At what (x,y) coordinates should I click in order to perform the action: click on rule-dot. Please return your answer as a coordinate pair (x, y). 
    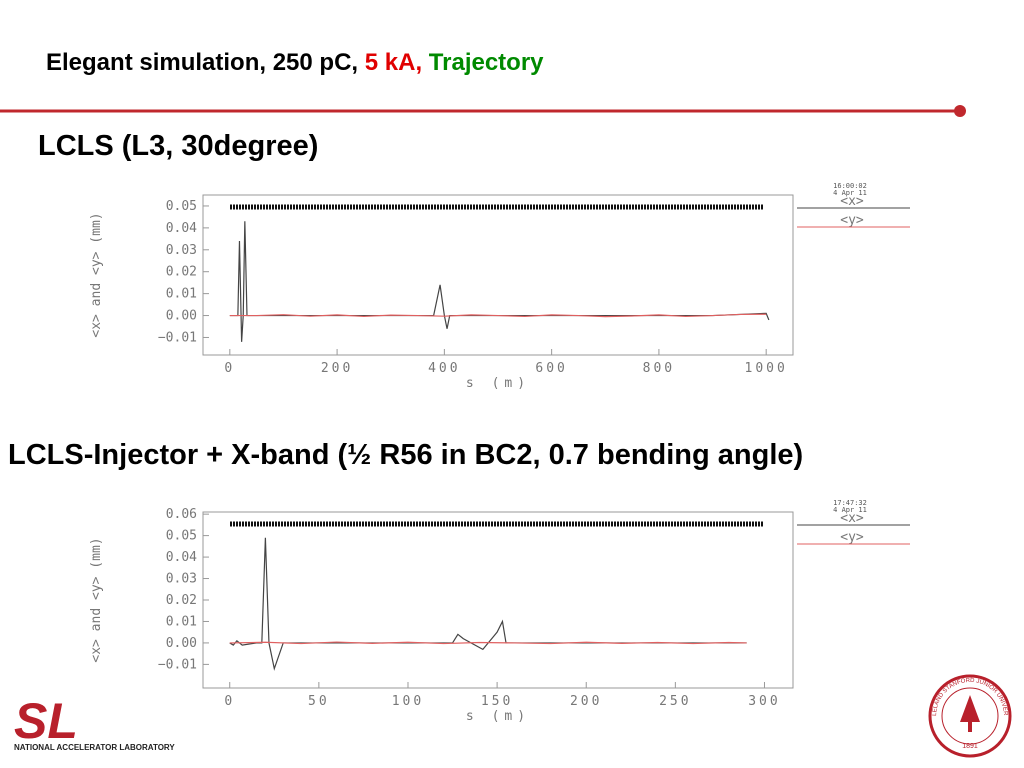
    Looking at the image, I should click on (960, 111).